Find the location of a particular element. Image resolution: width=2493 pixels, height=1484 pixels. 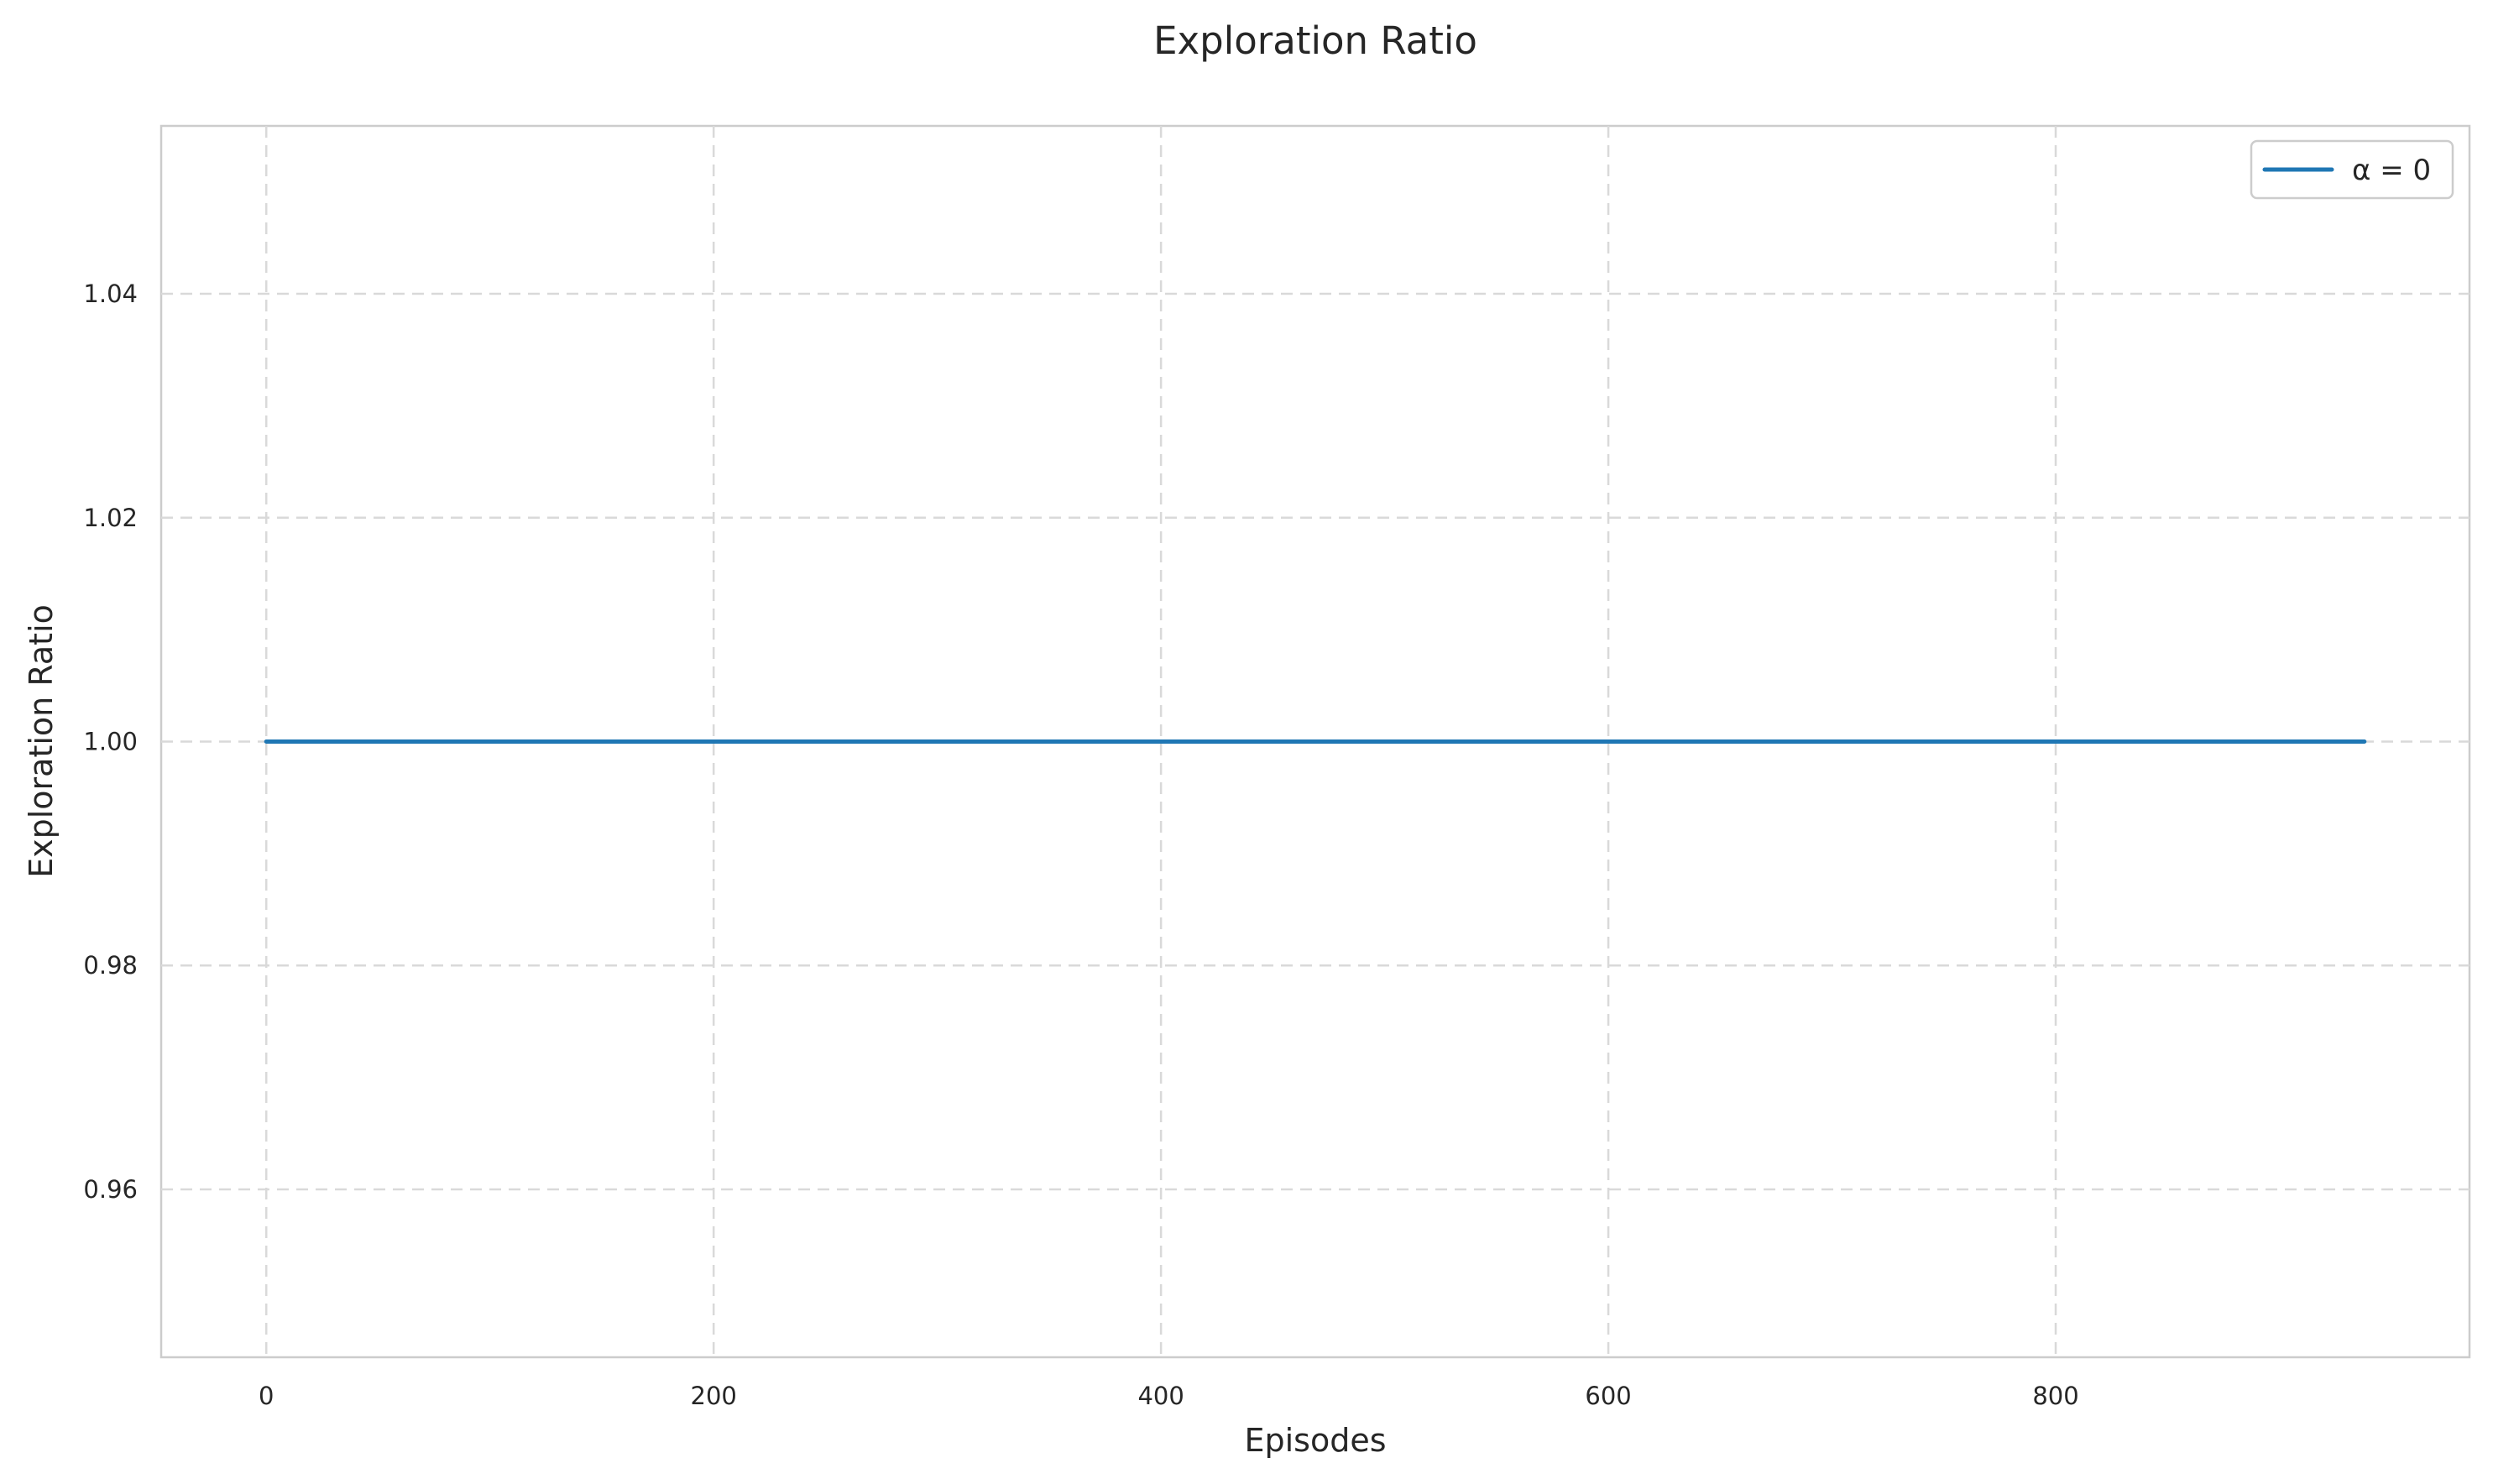

legend-label: α = 0 is located at coordinates (2391, 170).